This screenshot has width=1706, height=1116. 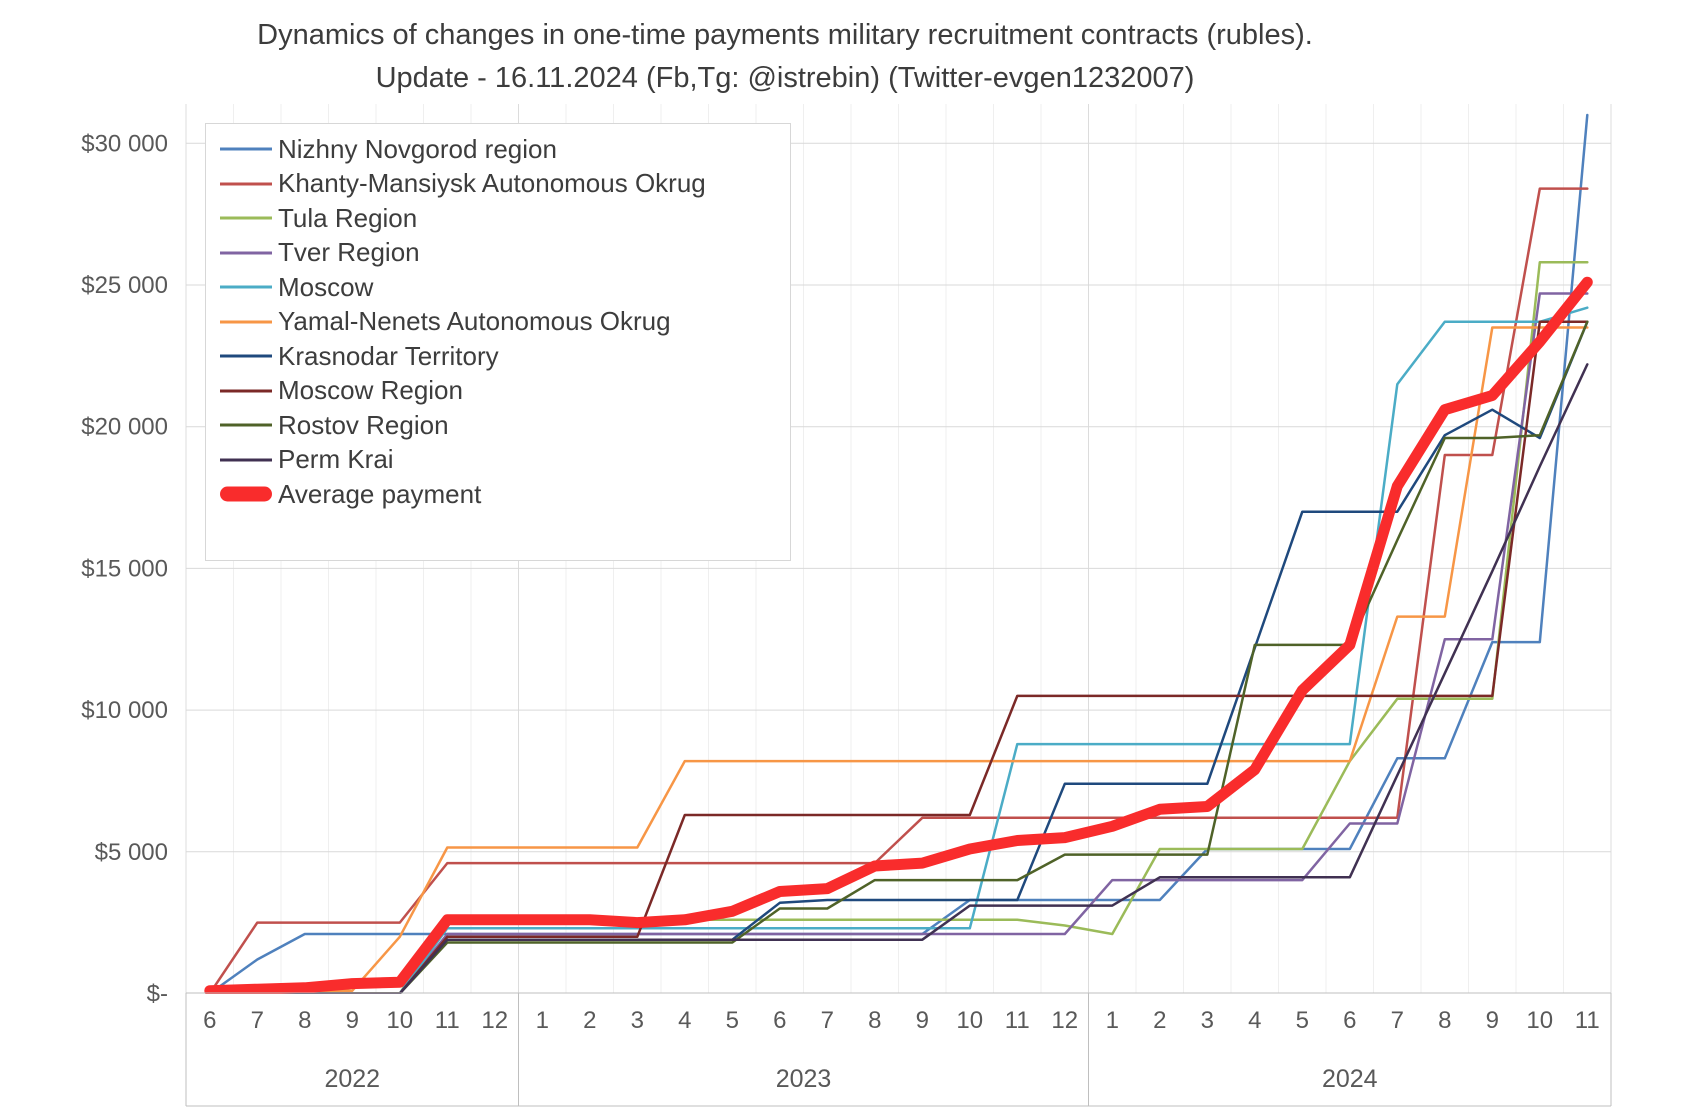 I want to click on legend-item-label: Rostov Region, so click(x=363, y=424).